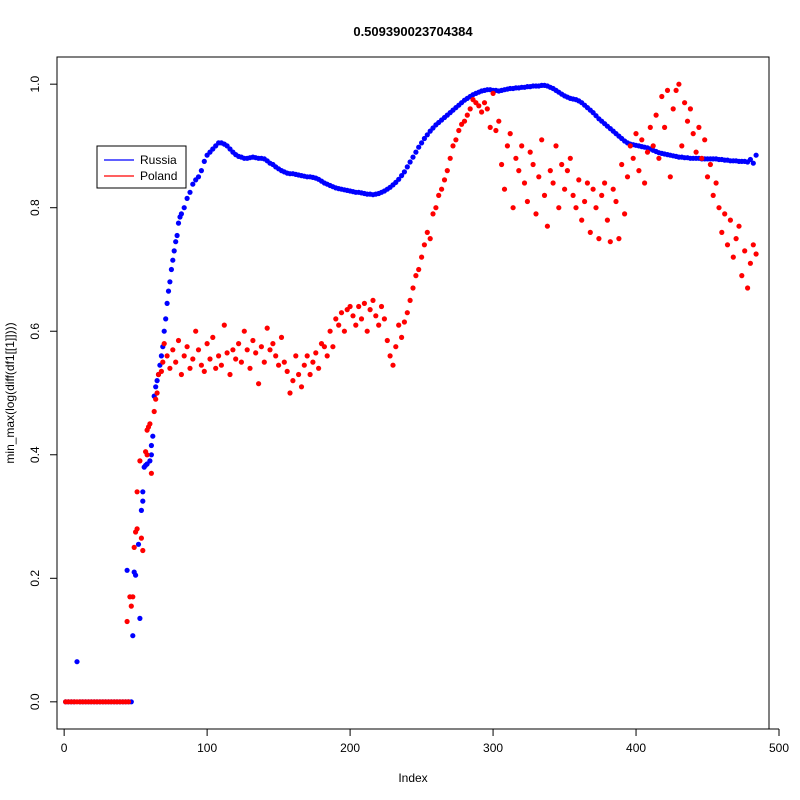 The image size is (800, 800). What do you see at coordinates (35, 84) in the screenshot?
I see `y-tick-label: 1.0` at bounding box center [35, 84].